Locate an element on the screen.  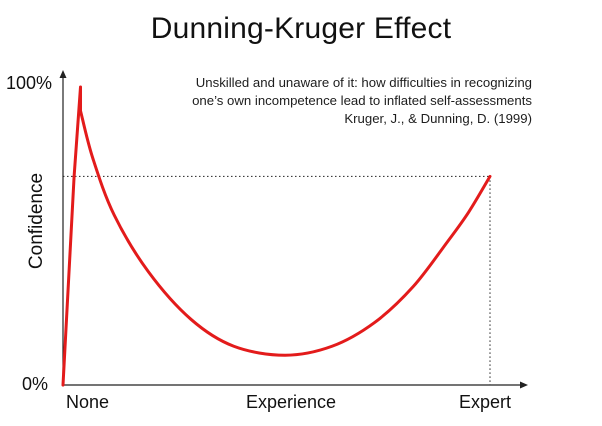
subtitle-line-3: Kruger, J., & Dunning, D. (1999) is located at coordinates (438, 118).